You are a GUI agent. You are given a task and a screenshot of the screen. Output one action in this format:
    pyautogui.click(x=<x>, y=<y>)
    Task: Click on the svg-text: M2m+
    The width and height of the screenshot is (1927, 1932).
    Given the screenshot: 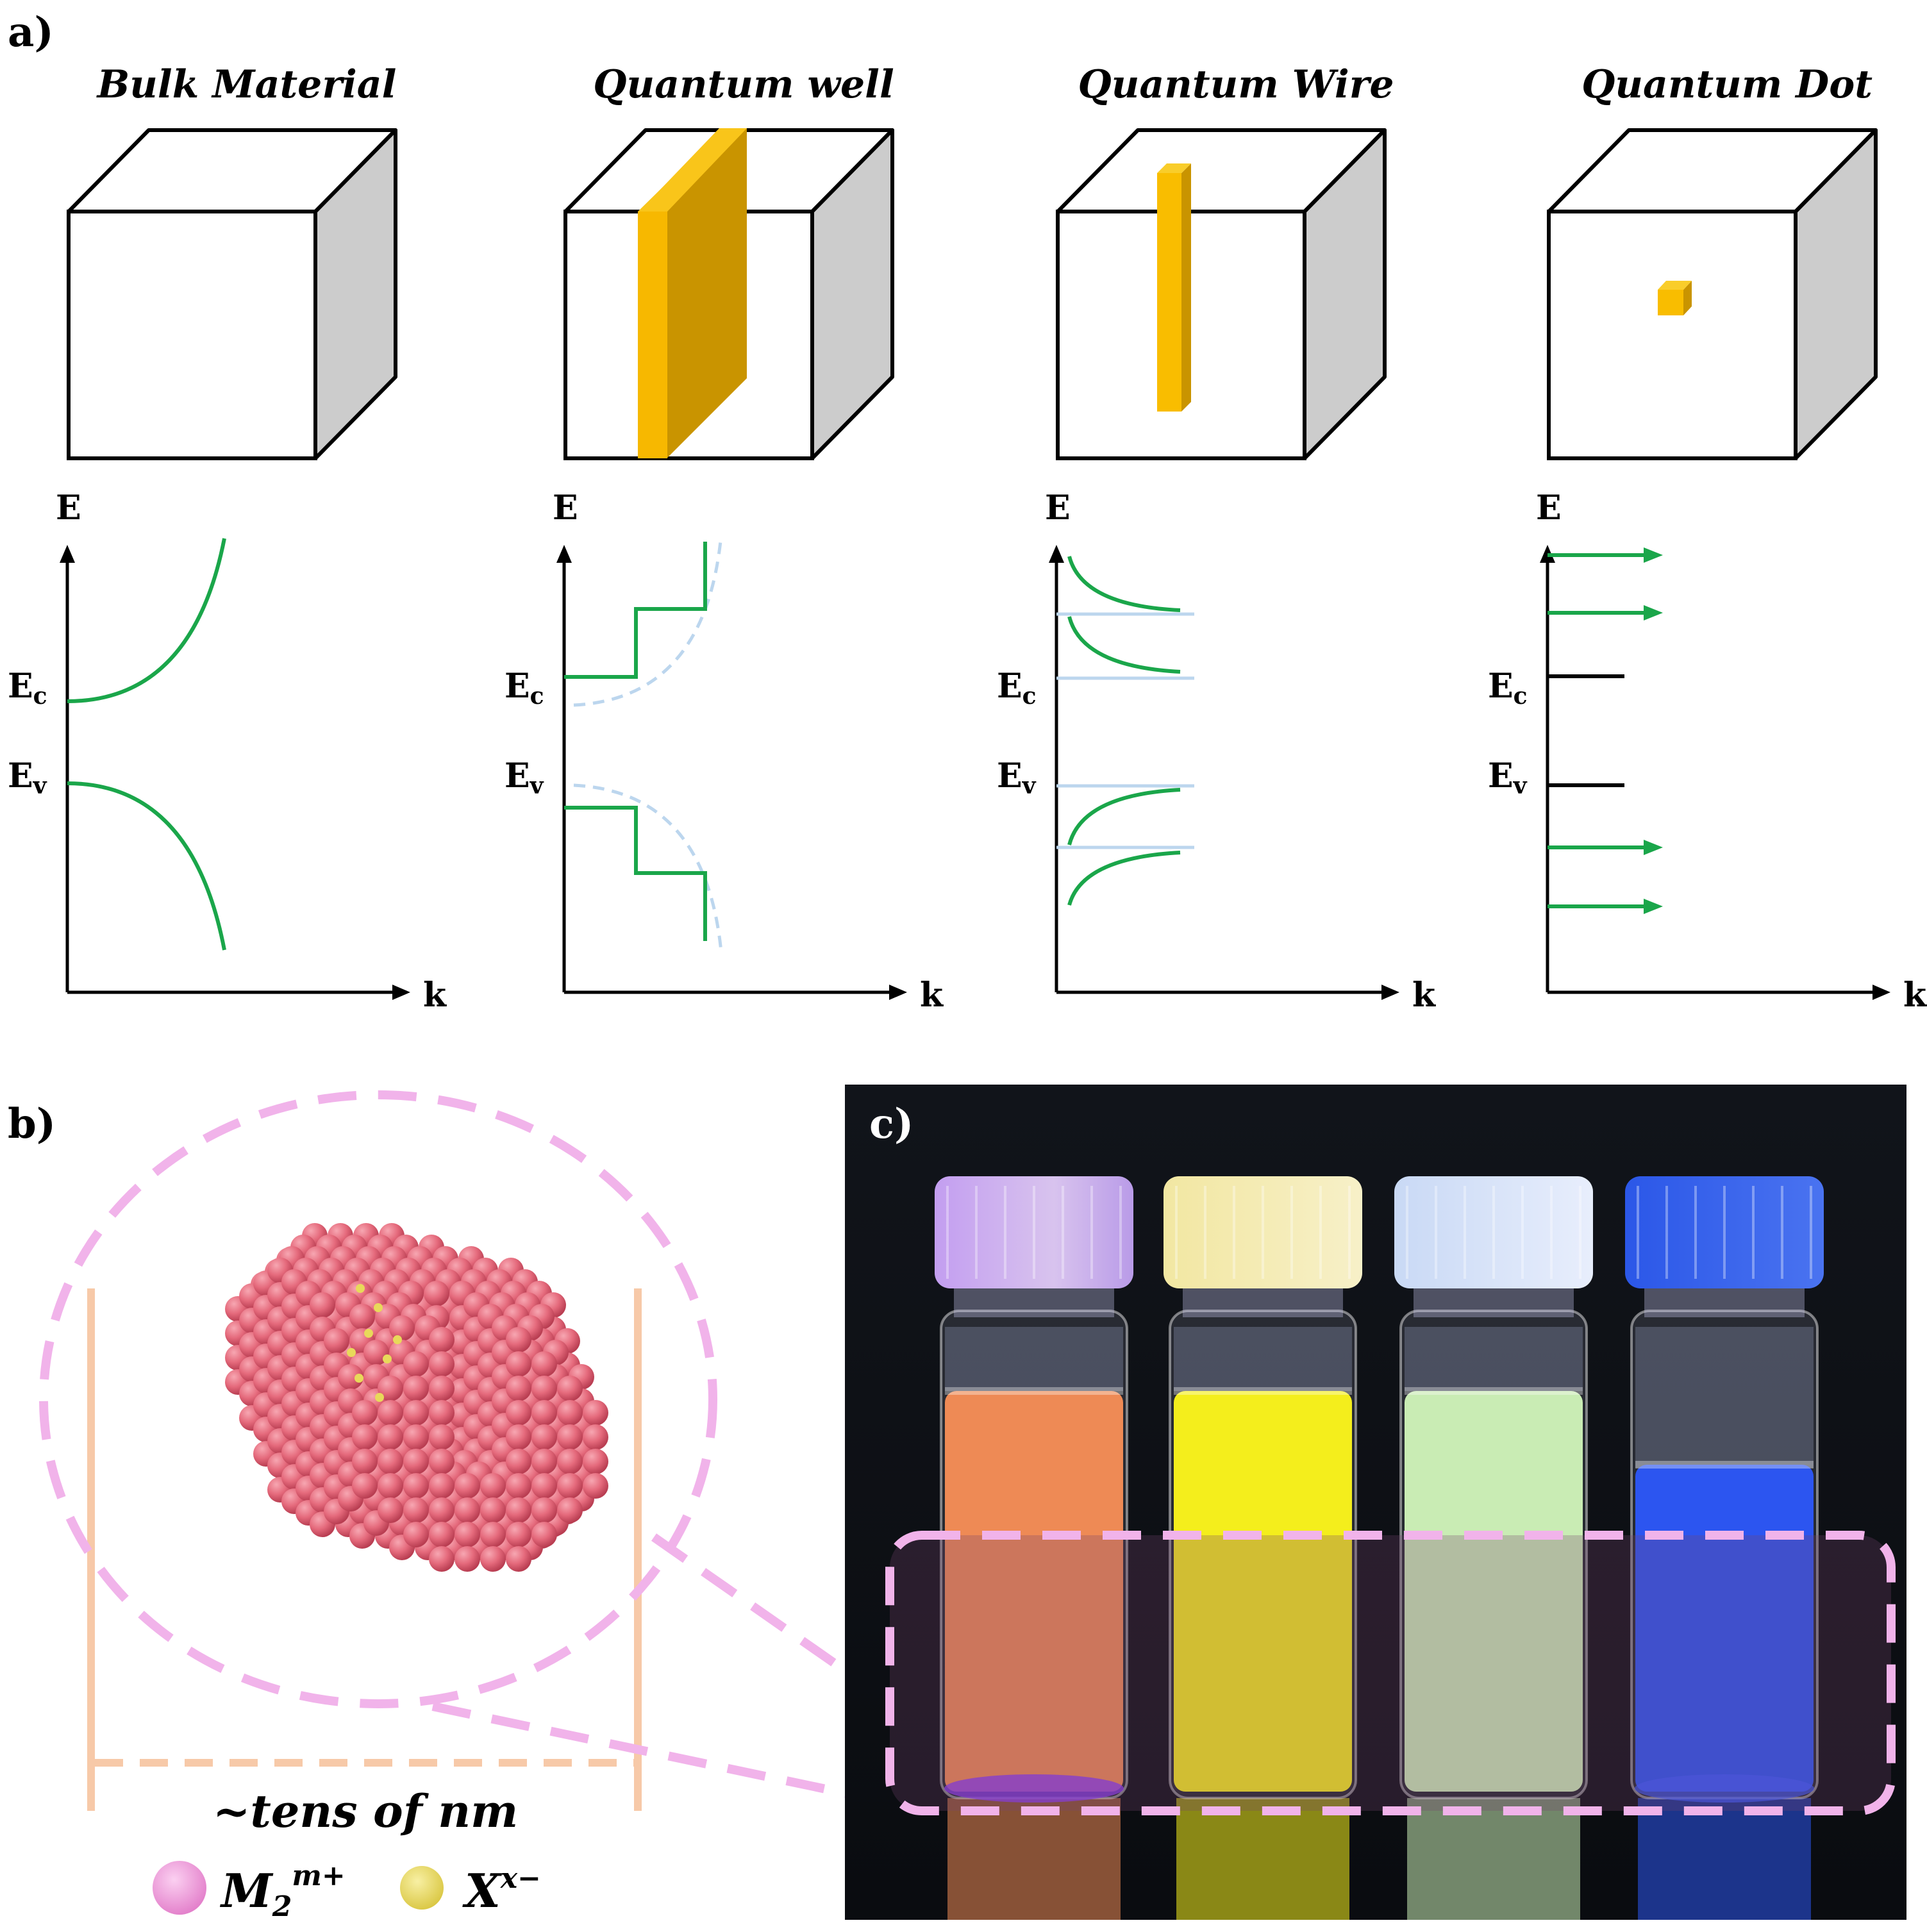 What is the action you would take?
    pyautogui.click(x=282, y=1892)
    